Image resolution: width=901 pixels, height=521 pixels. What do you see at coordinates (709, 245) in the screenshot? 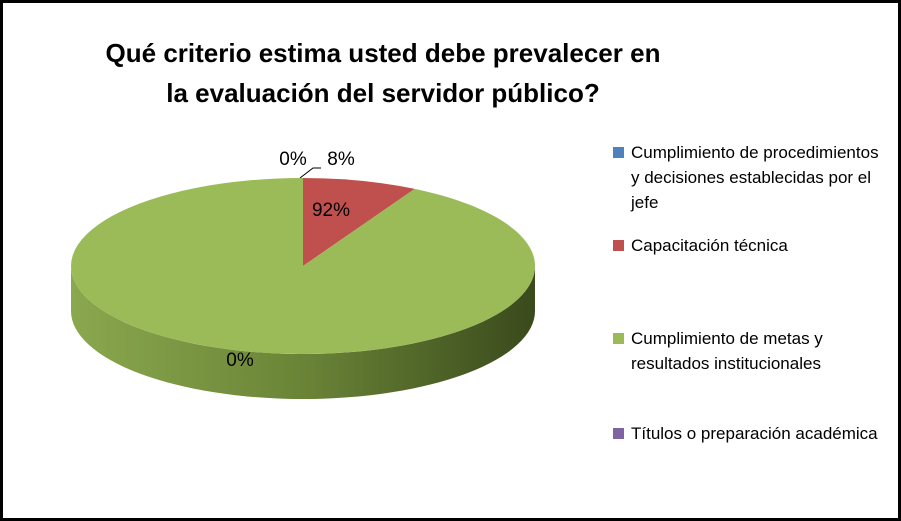
I see `legend-label: Capacitación técnica` at bounding box center [709, 245].